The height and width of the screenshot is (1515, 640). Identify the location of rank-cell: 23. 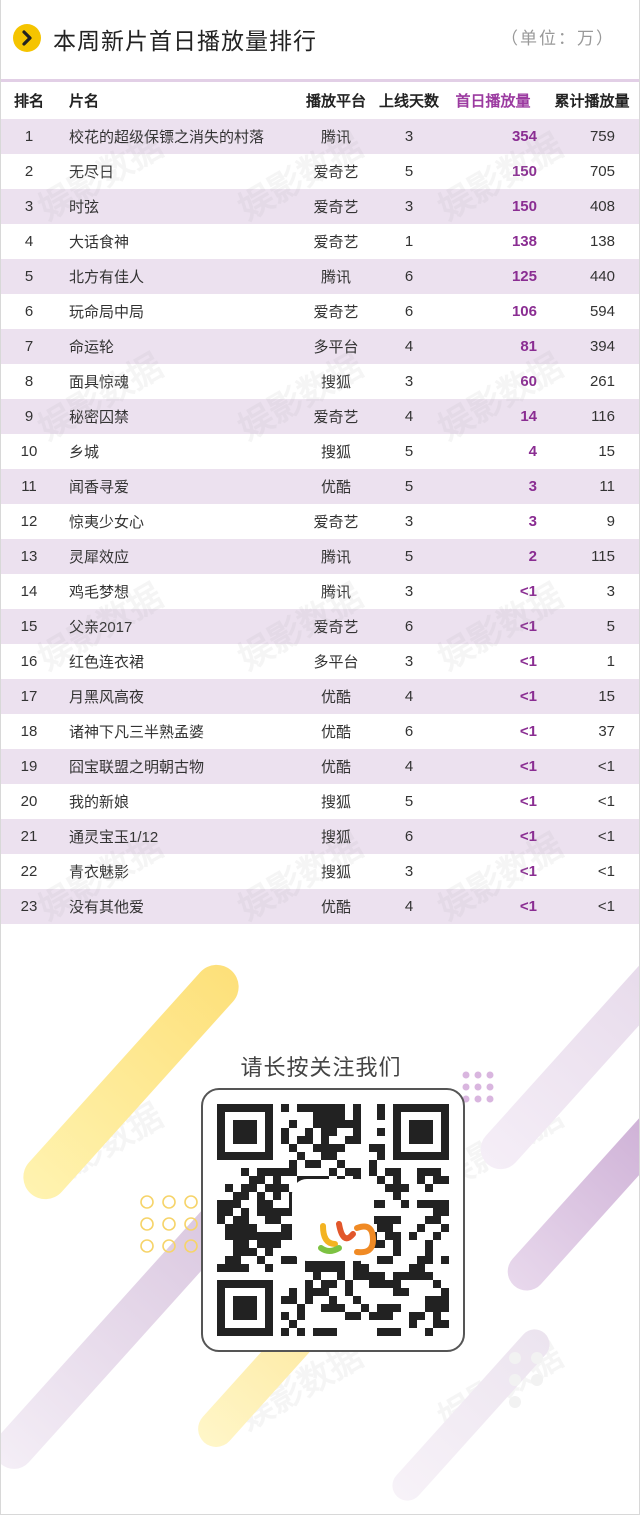
(29, 906).